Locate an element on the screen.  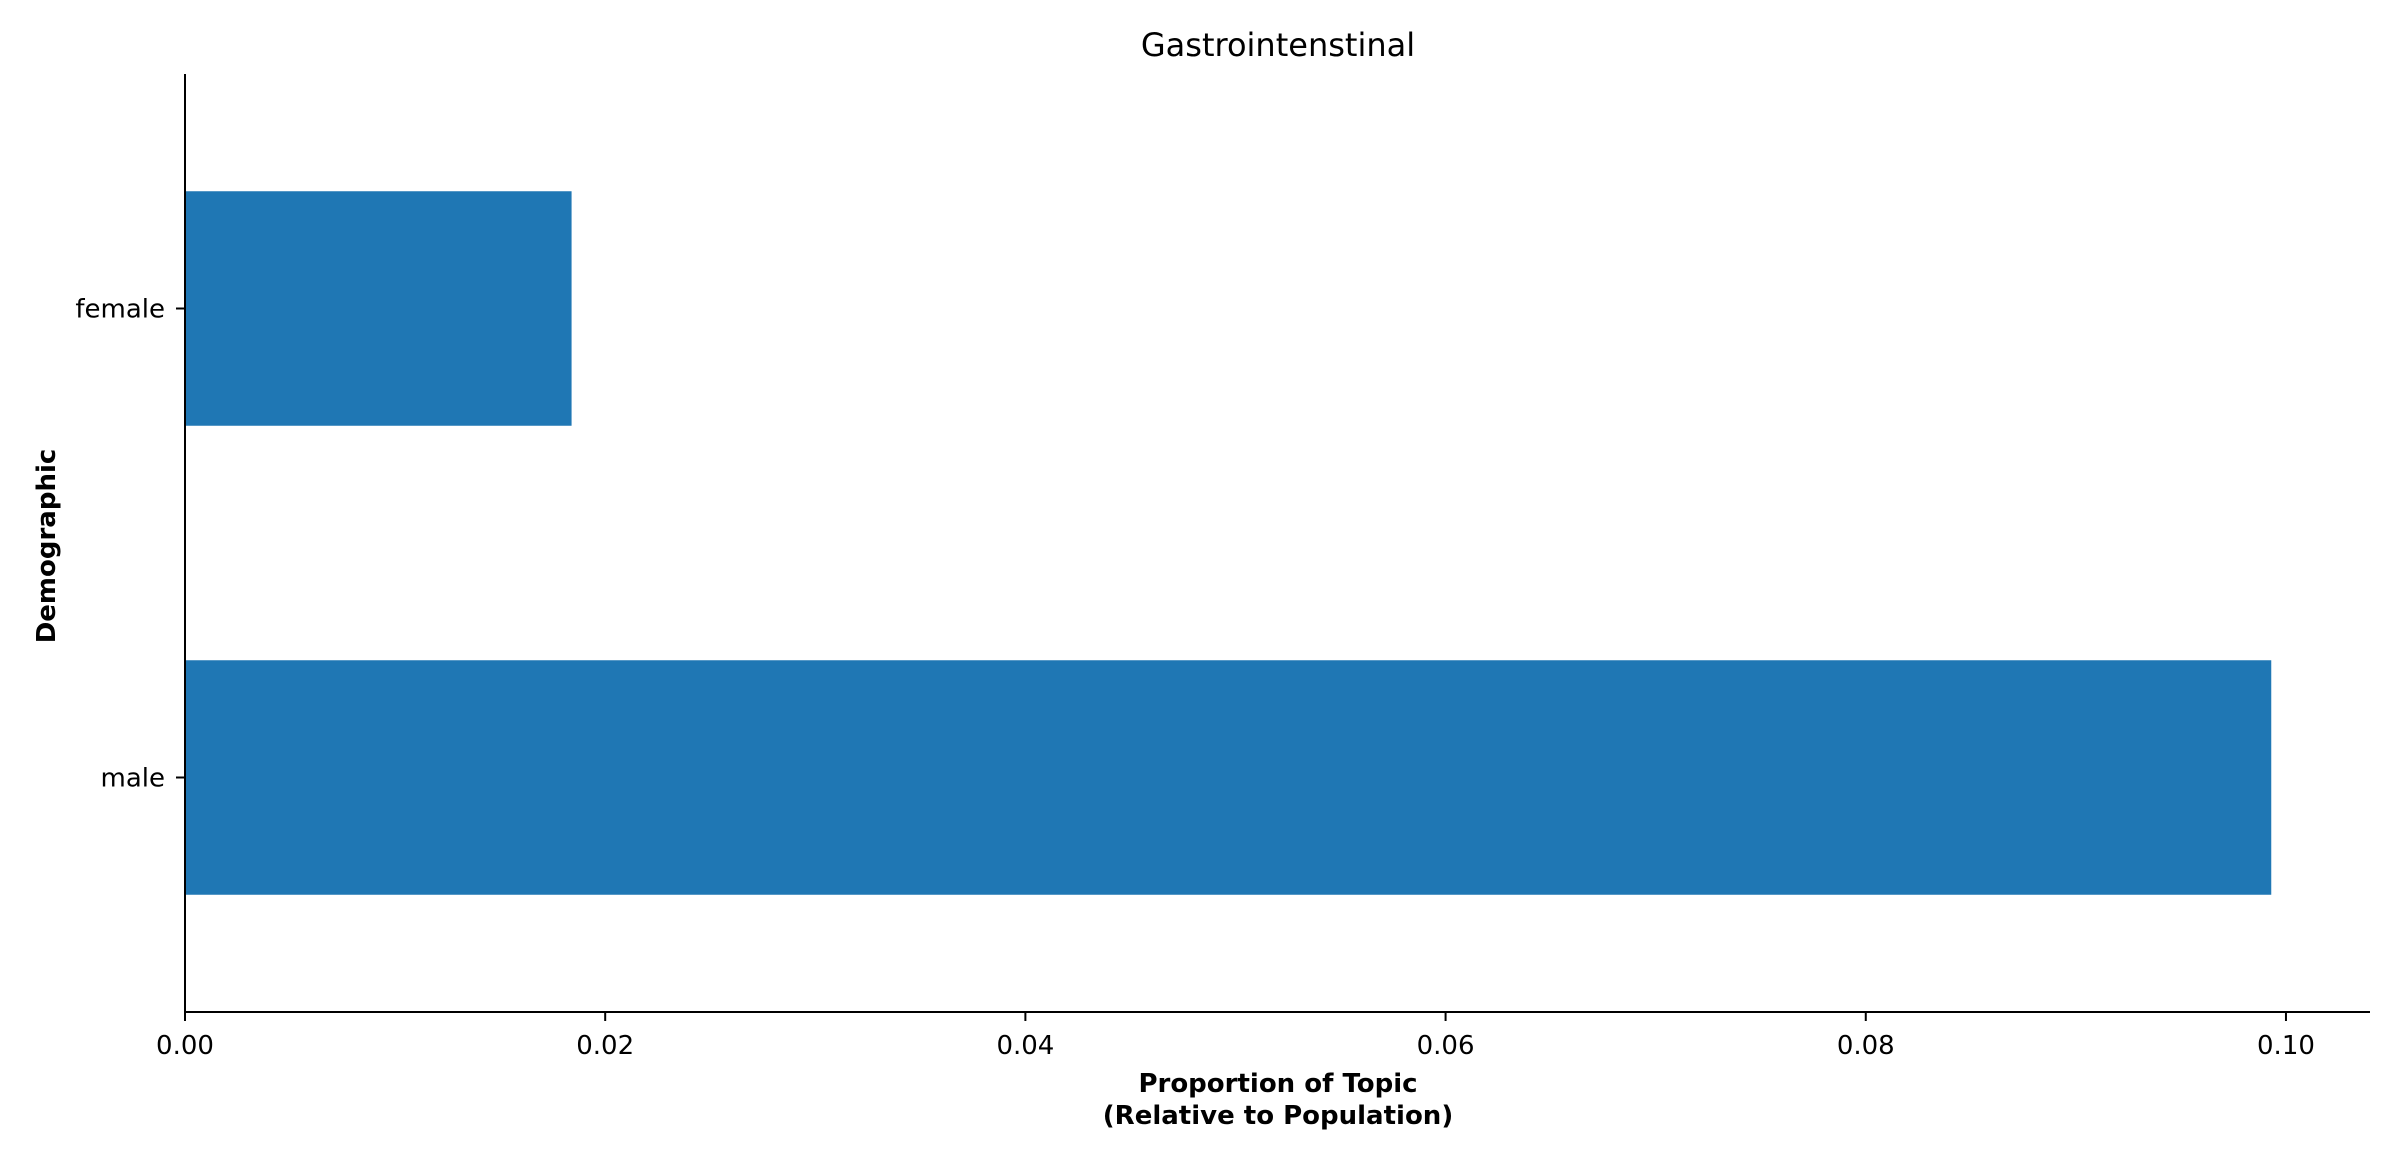
y-axis-label: Demographic is located at coordinates (47, 546).